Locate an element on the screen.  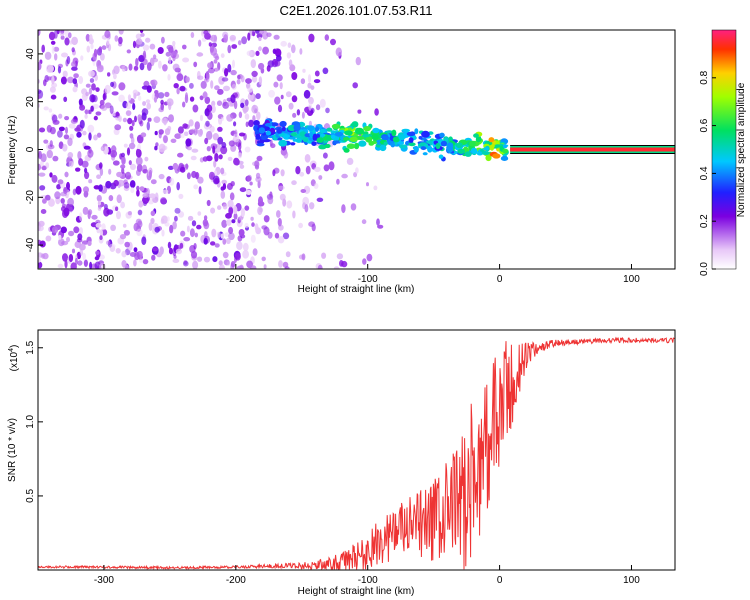
x-tick-label: 0 is located at coordinates (500, 279).